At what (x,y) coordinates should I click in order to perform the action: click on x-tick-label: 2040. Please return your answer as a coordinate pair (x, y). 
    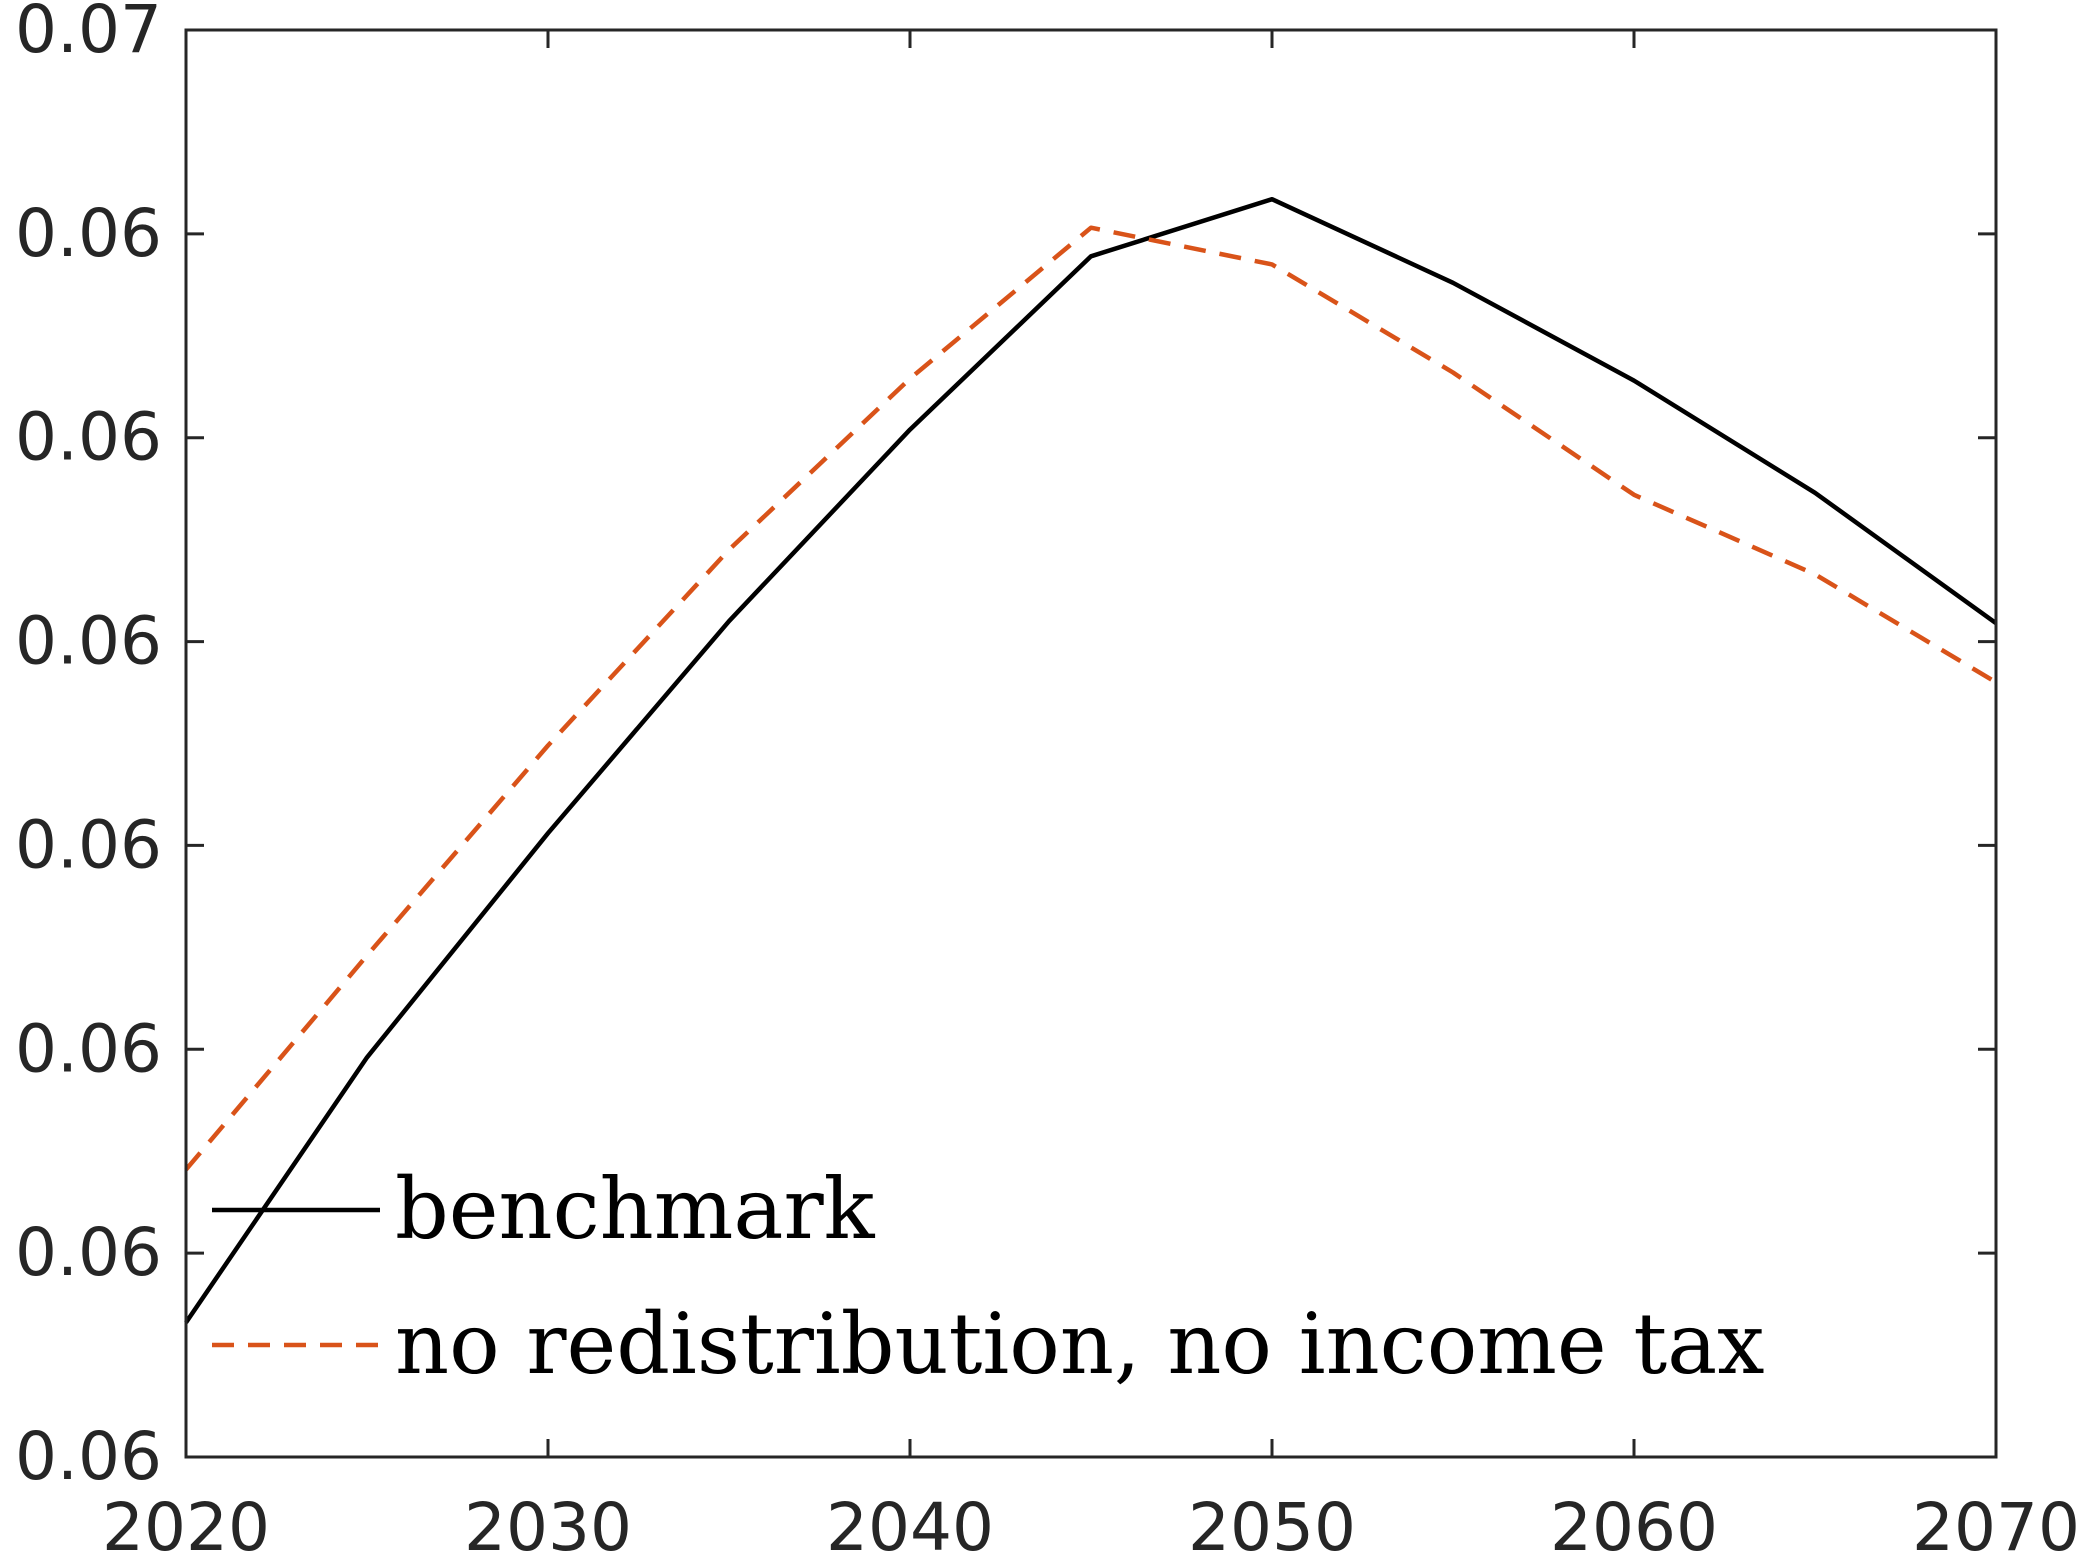
    Looking at the image, I should click on (910, 1521).